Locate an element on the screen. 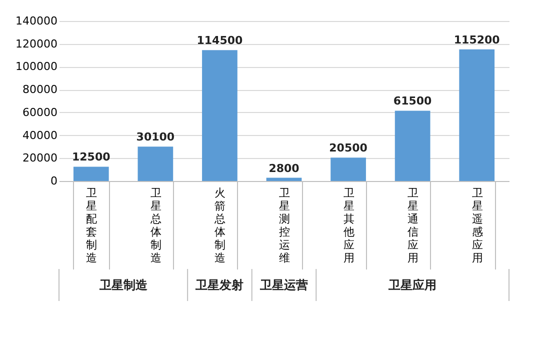 This screenshot has width=550, height=351. x-tick-label: 卫星测控运维 is located at coordinates (284, 225).